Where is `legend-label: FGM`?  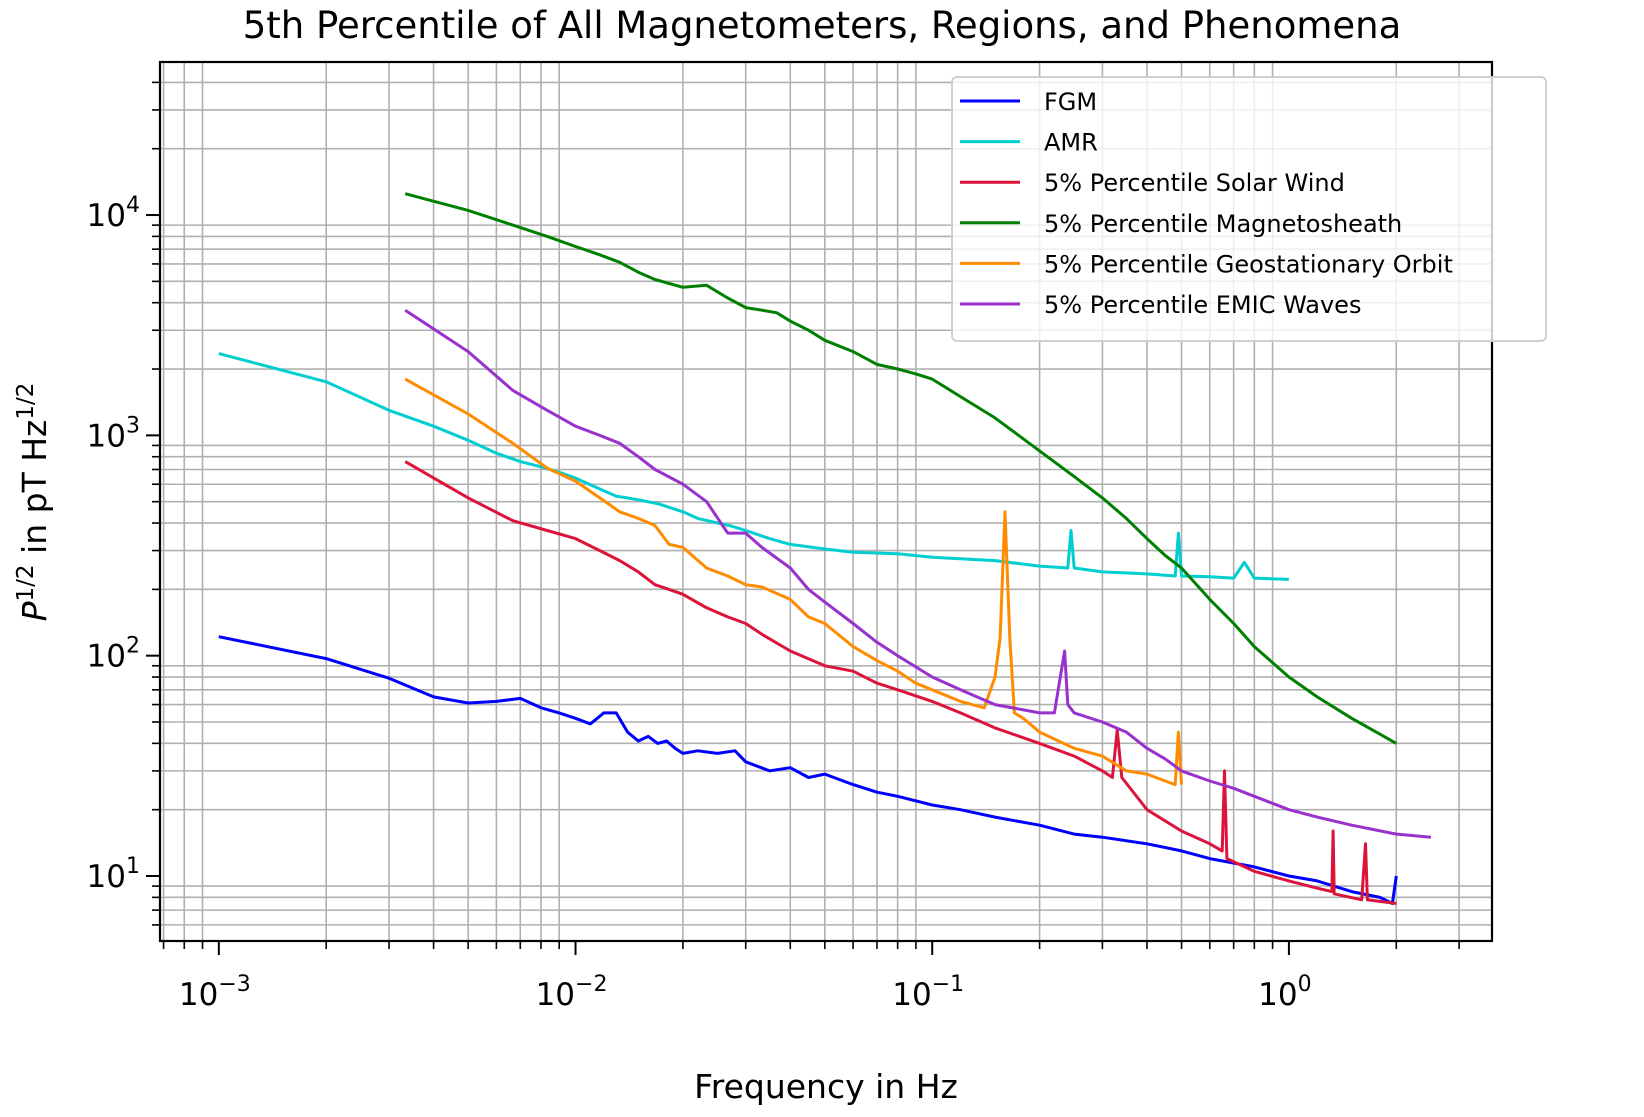
legend-label: FGM is located at coordinates (1070, 102).